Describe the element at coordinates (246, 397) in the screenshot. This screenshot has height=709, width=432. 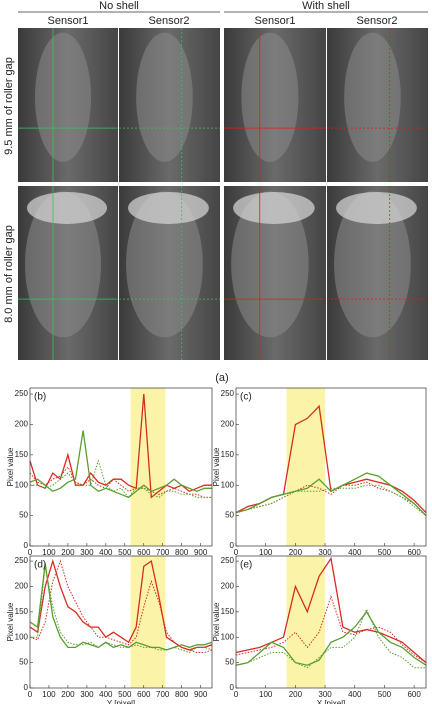
I see `panel-label: (c)` at that location.